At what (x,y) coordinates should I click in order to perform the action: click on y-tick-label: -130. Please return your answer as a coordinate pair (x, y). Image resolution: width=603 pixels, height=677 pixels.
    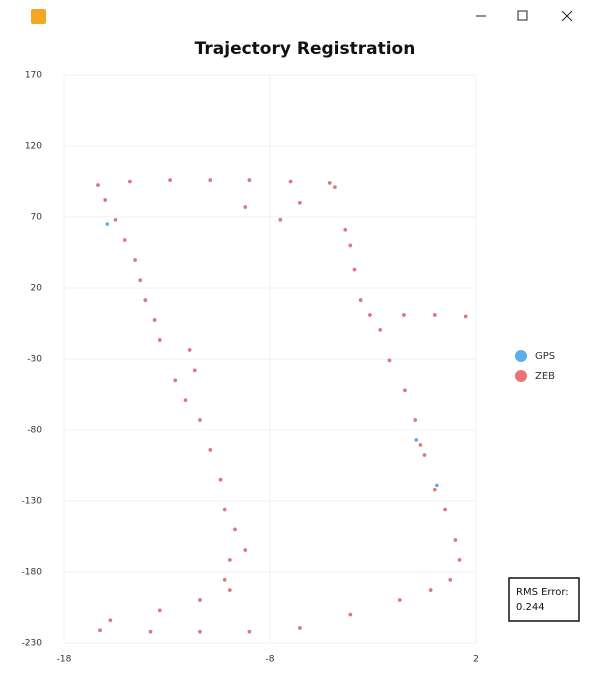
    Looking at the image, I should click on (32, 502).